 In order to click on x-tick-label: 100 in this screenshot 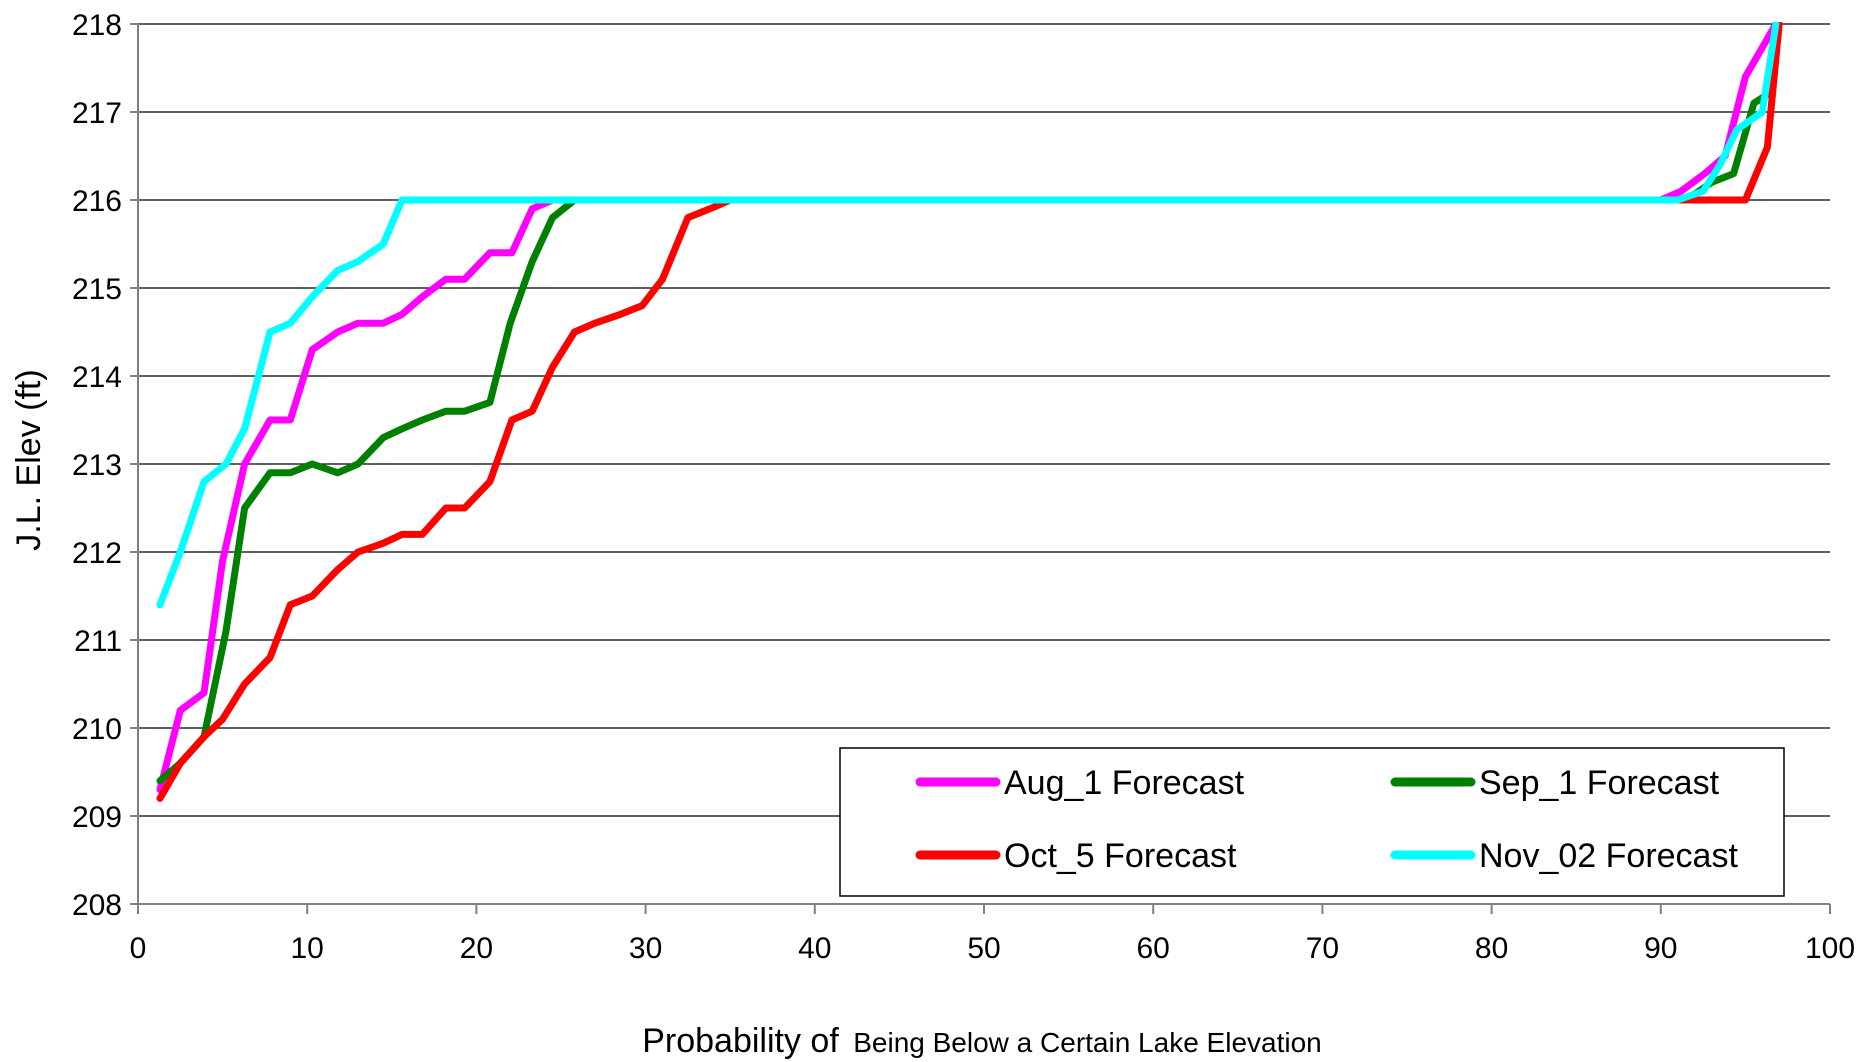, I will do `click(1830, 948)`.